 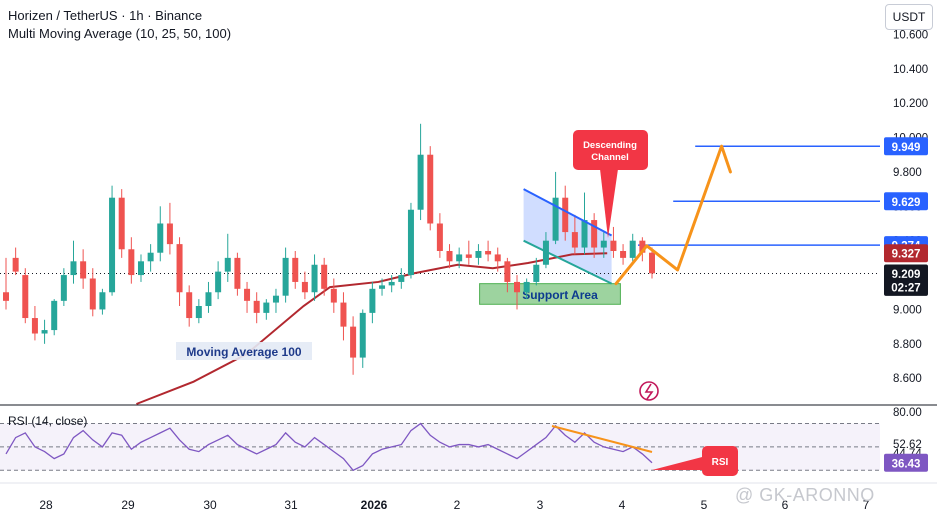 What do you see at coordinates (673, 215) in the screenshot?
I see `projection-path` at bounding box center [673, 215].